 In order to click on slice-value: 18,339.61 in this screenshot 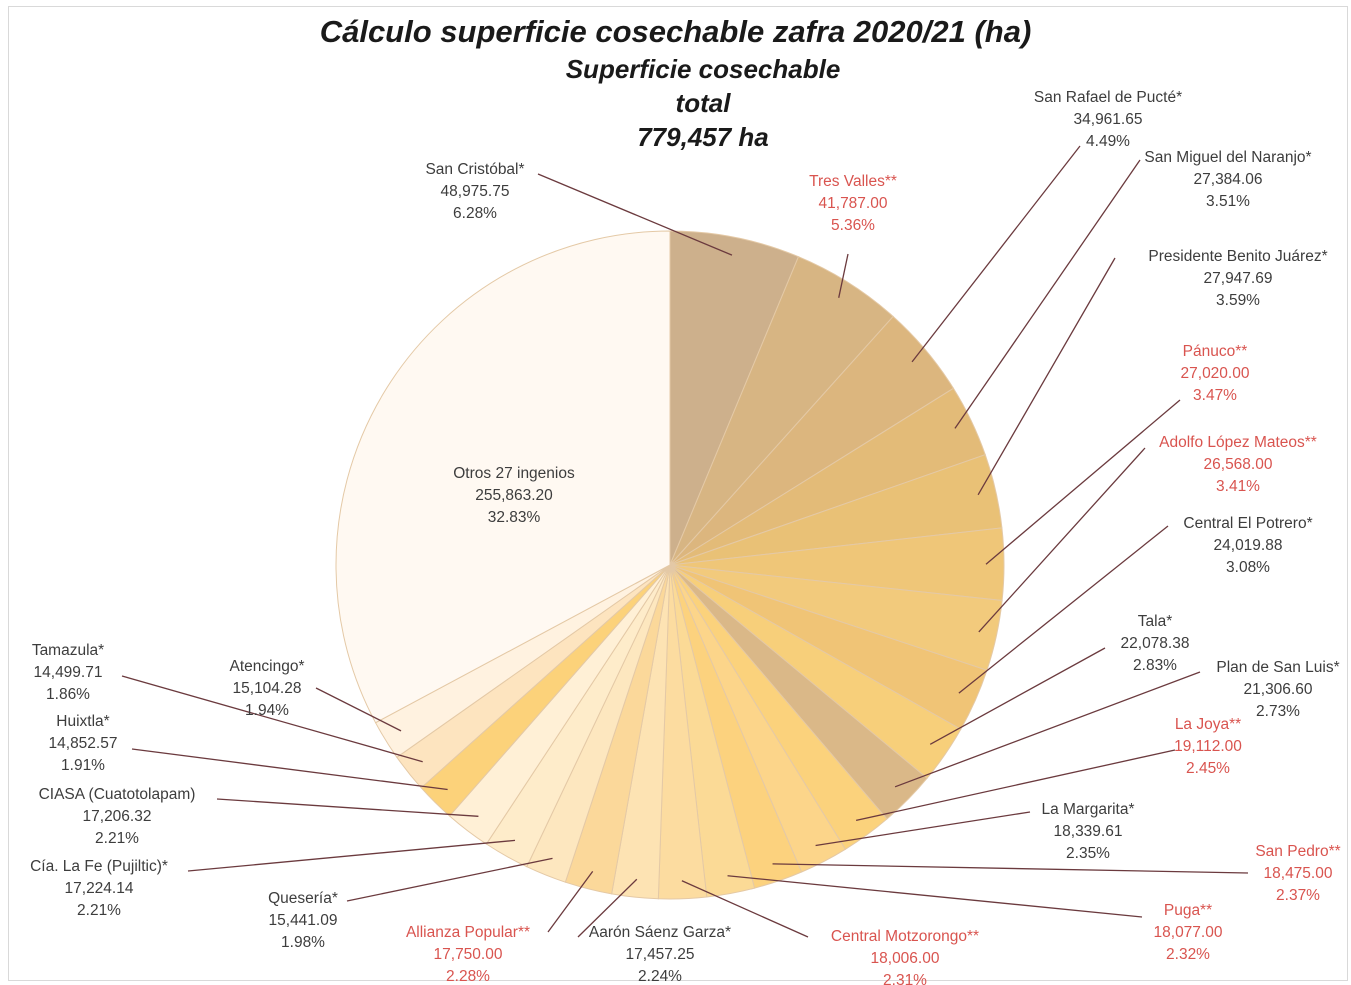, I will do `click(1088, 831)`.